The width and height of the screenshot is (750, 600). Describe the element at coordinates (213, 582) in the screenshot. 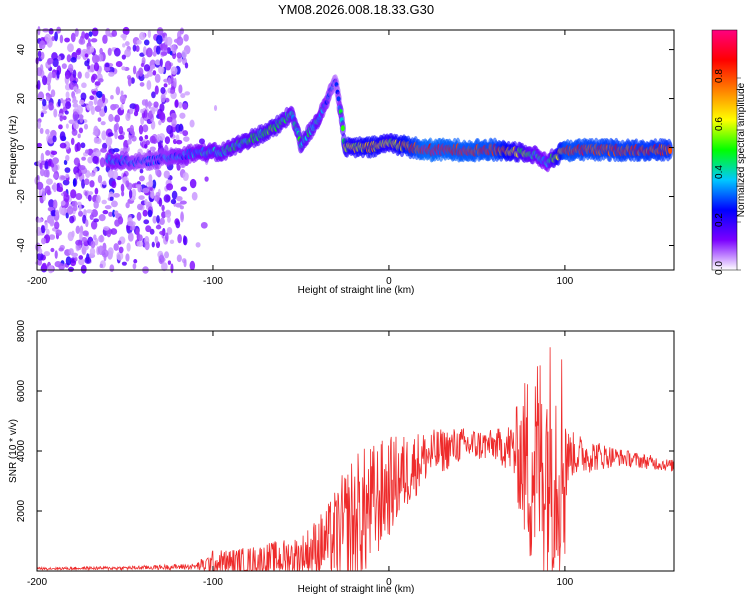

I see `snr-x-tick-label: -100` at that location.